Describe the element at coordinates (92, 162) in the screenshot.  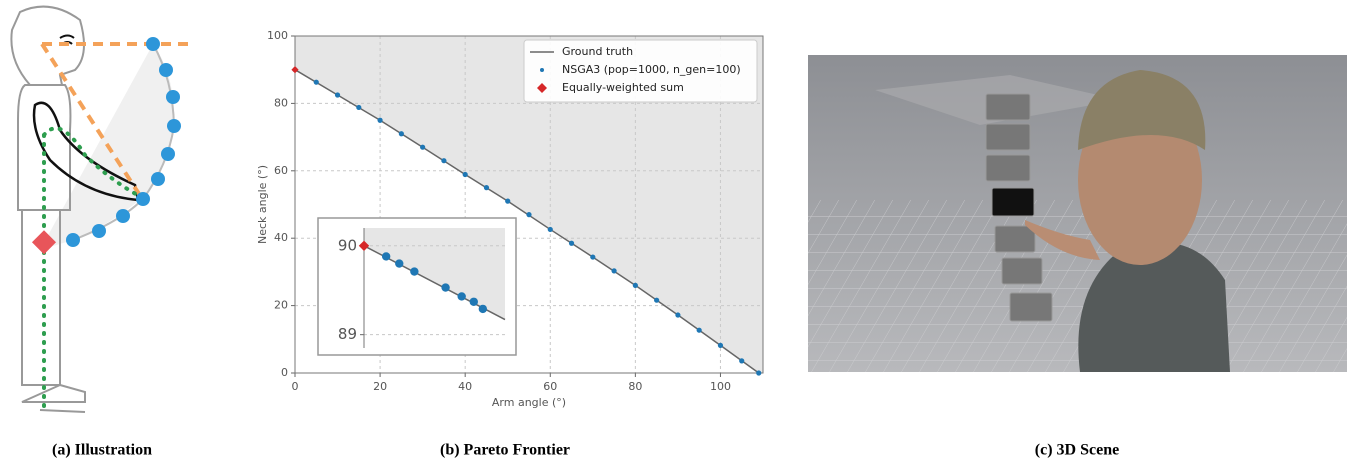
I see `arm-axis` at that location.